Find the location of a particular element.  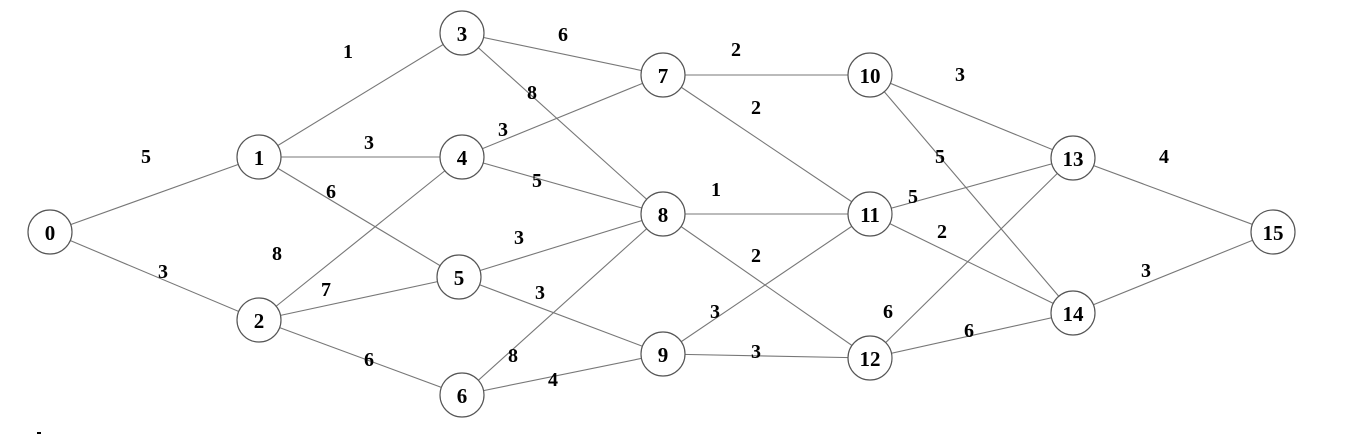

edge-weight-9-11: 3 is located at coordinates (715, 312).